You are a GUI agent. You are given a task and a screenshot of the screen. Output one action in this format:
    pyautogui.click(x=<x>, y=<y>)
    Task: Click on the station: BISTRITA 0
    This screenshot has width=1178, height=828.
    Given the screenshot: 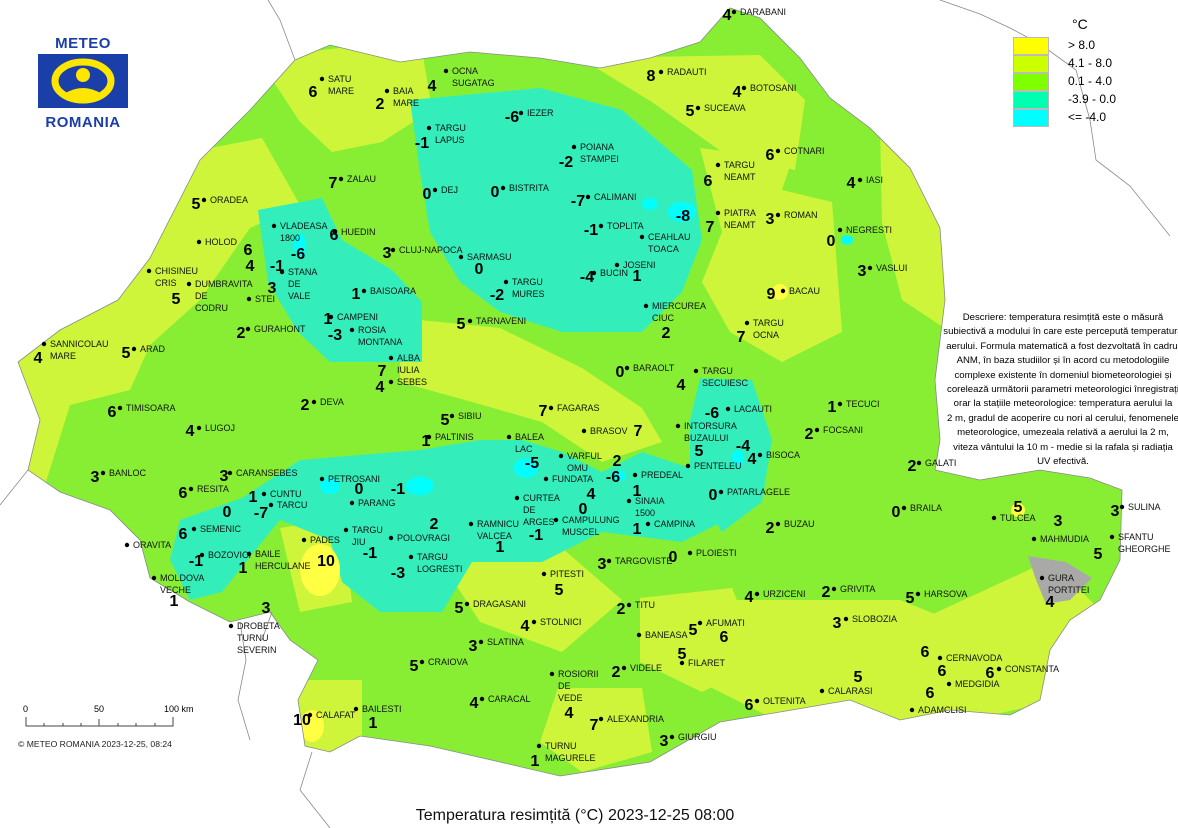 What is the action you would take?
    pyautogui.click(x=520, y=192)
    